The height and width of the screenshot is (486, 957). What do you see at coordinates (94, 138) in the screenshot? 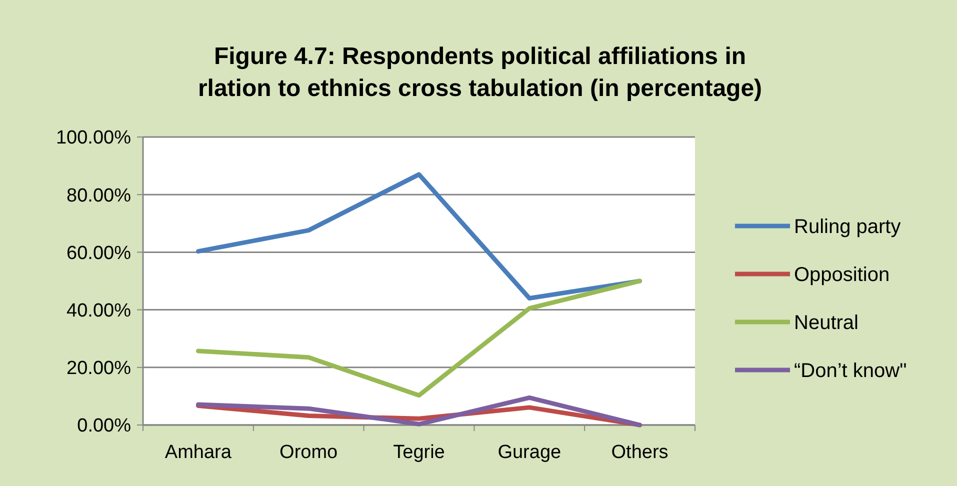
I see `y-tick-label: 100.00%` at bounding box center [94, 138].